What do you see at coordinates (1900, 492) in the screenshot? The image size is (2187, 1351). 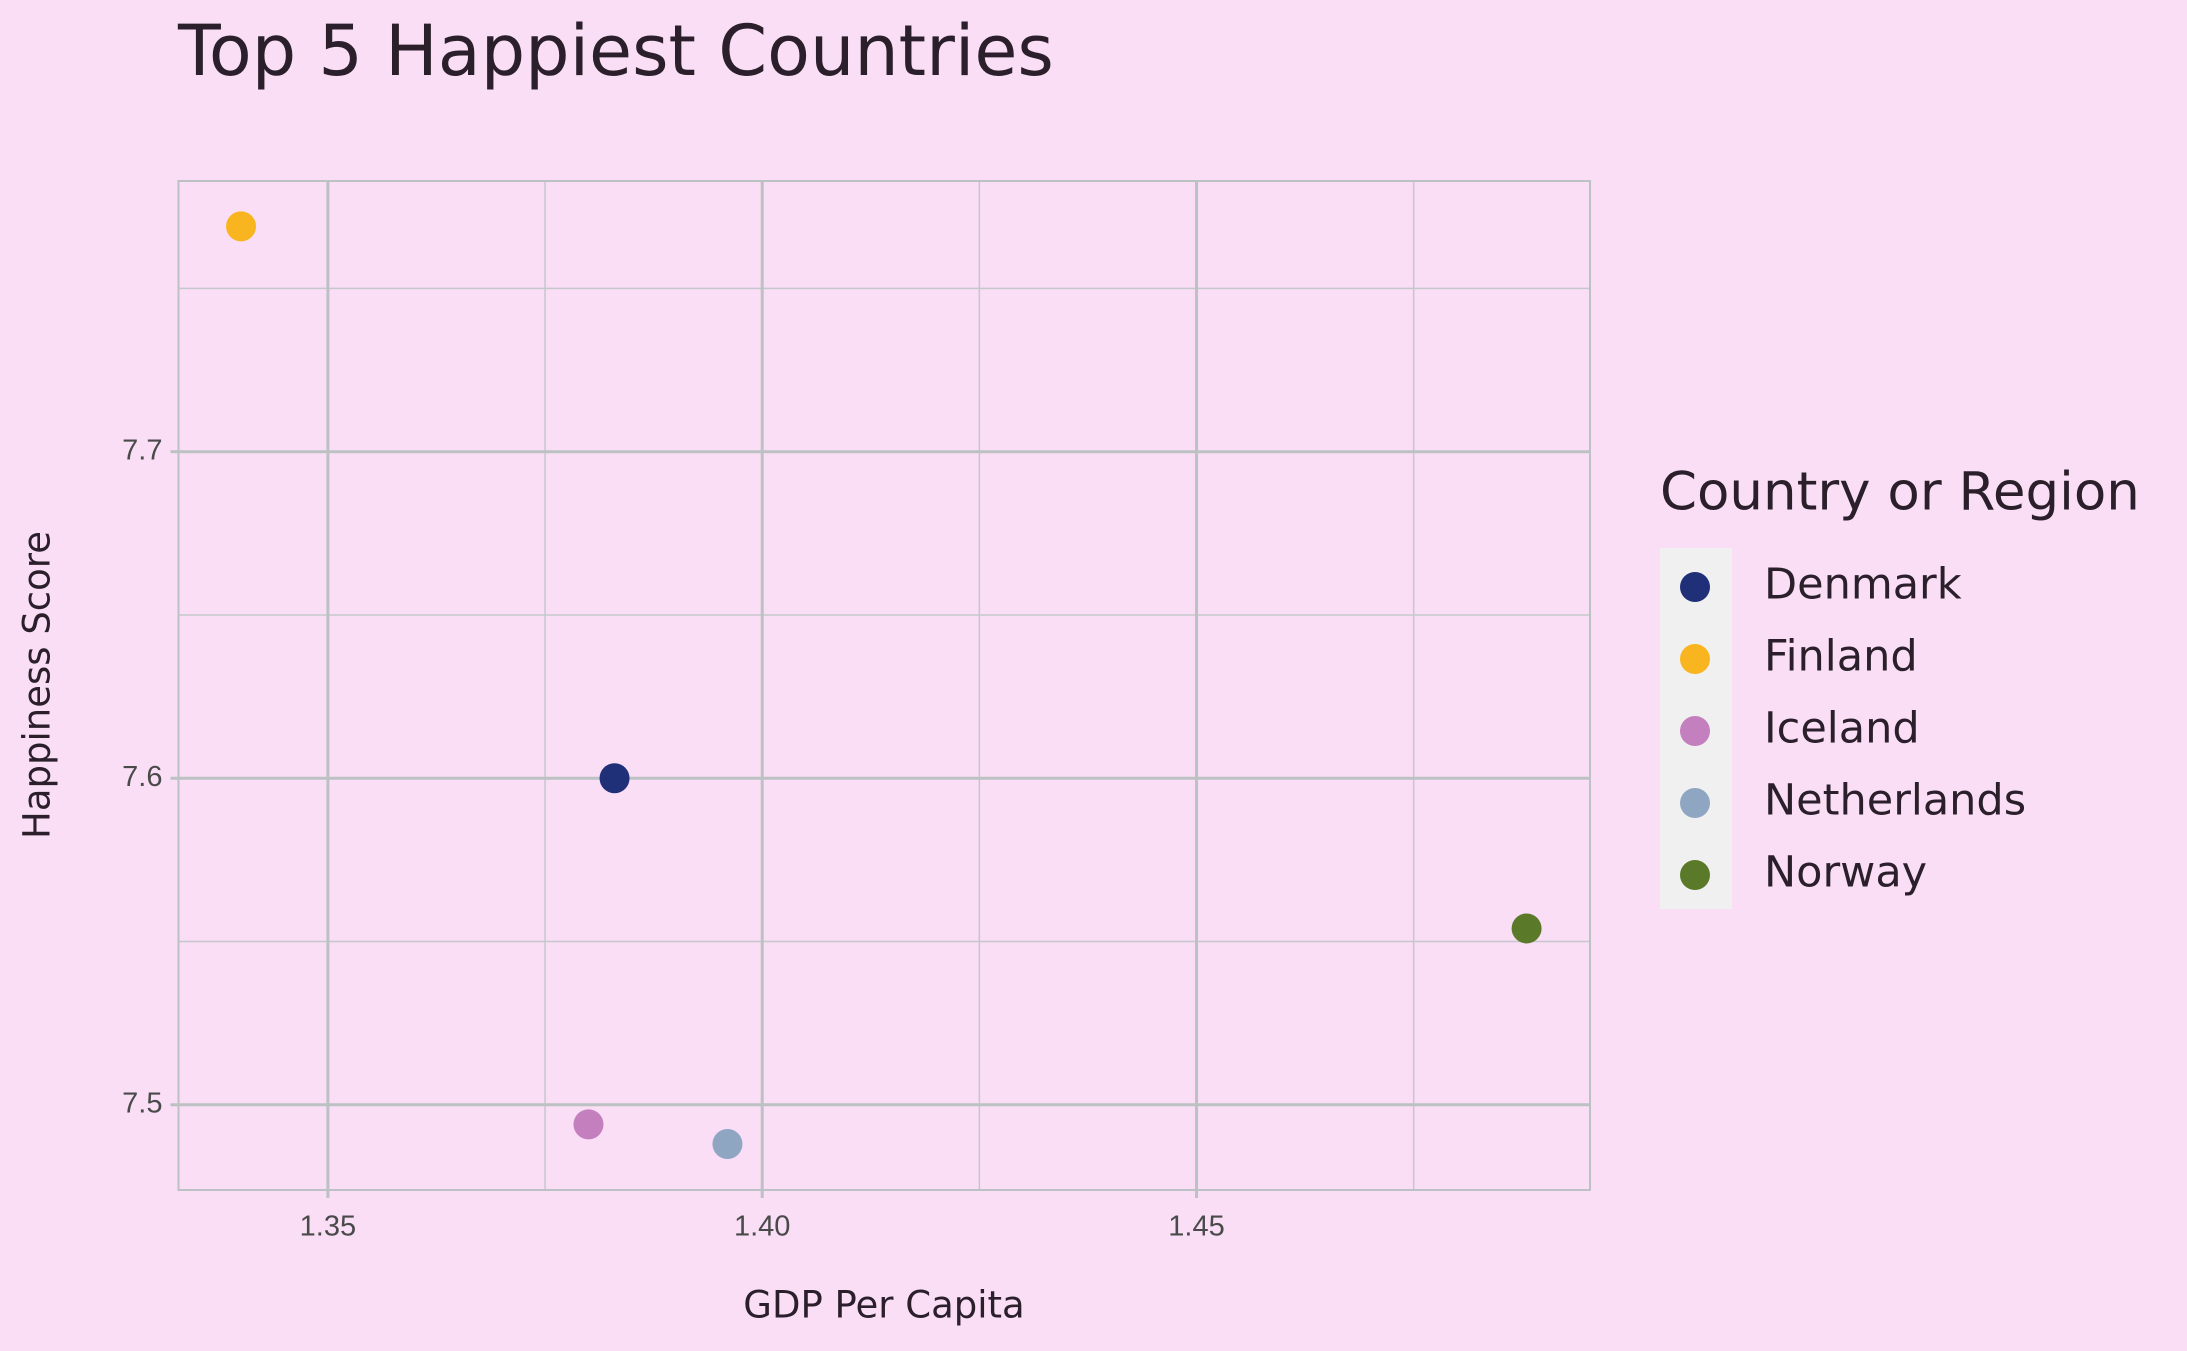 I see `legend-title: Country or Region` at bounding box center [1900, 492].